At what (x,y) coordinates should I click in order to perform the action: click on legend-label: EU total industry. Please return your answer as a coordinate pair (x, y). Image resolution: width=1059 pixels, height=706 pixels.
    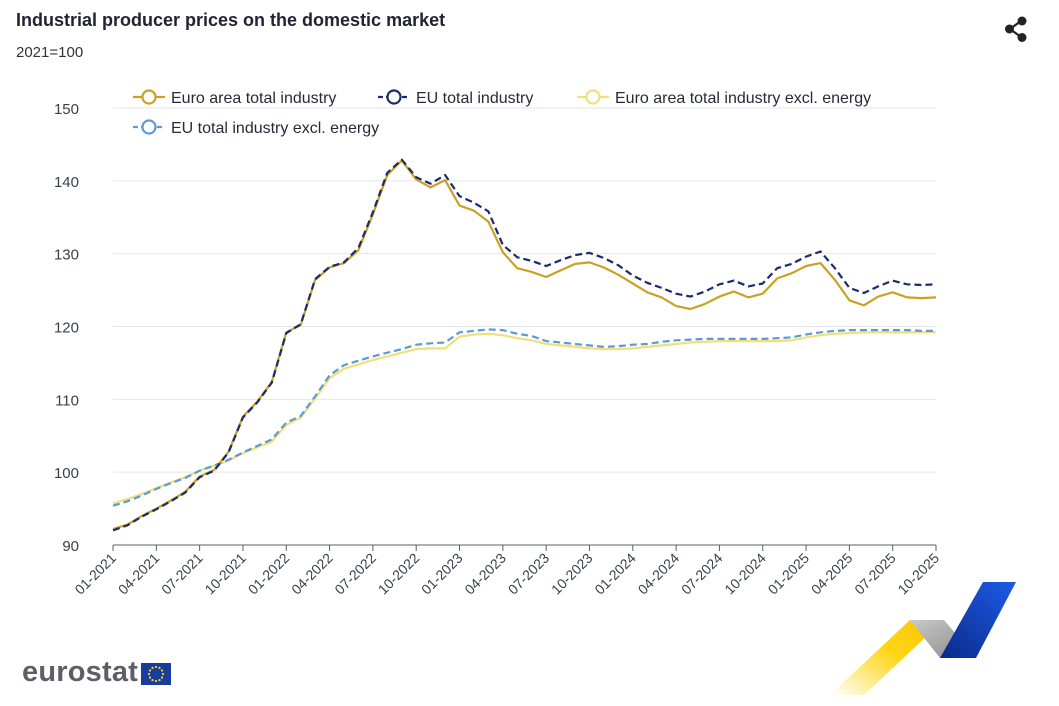
    Looking at the image, I should click on (474, 98).